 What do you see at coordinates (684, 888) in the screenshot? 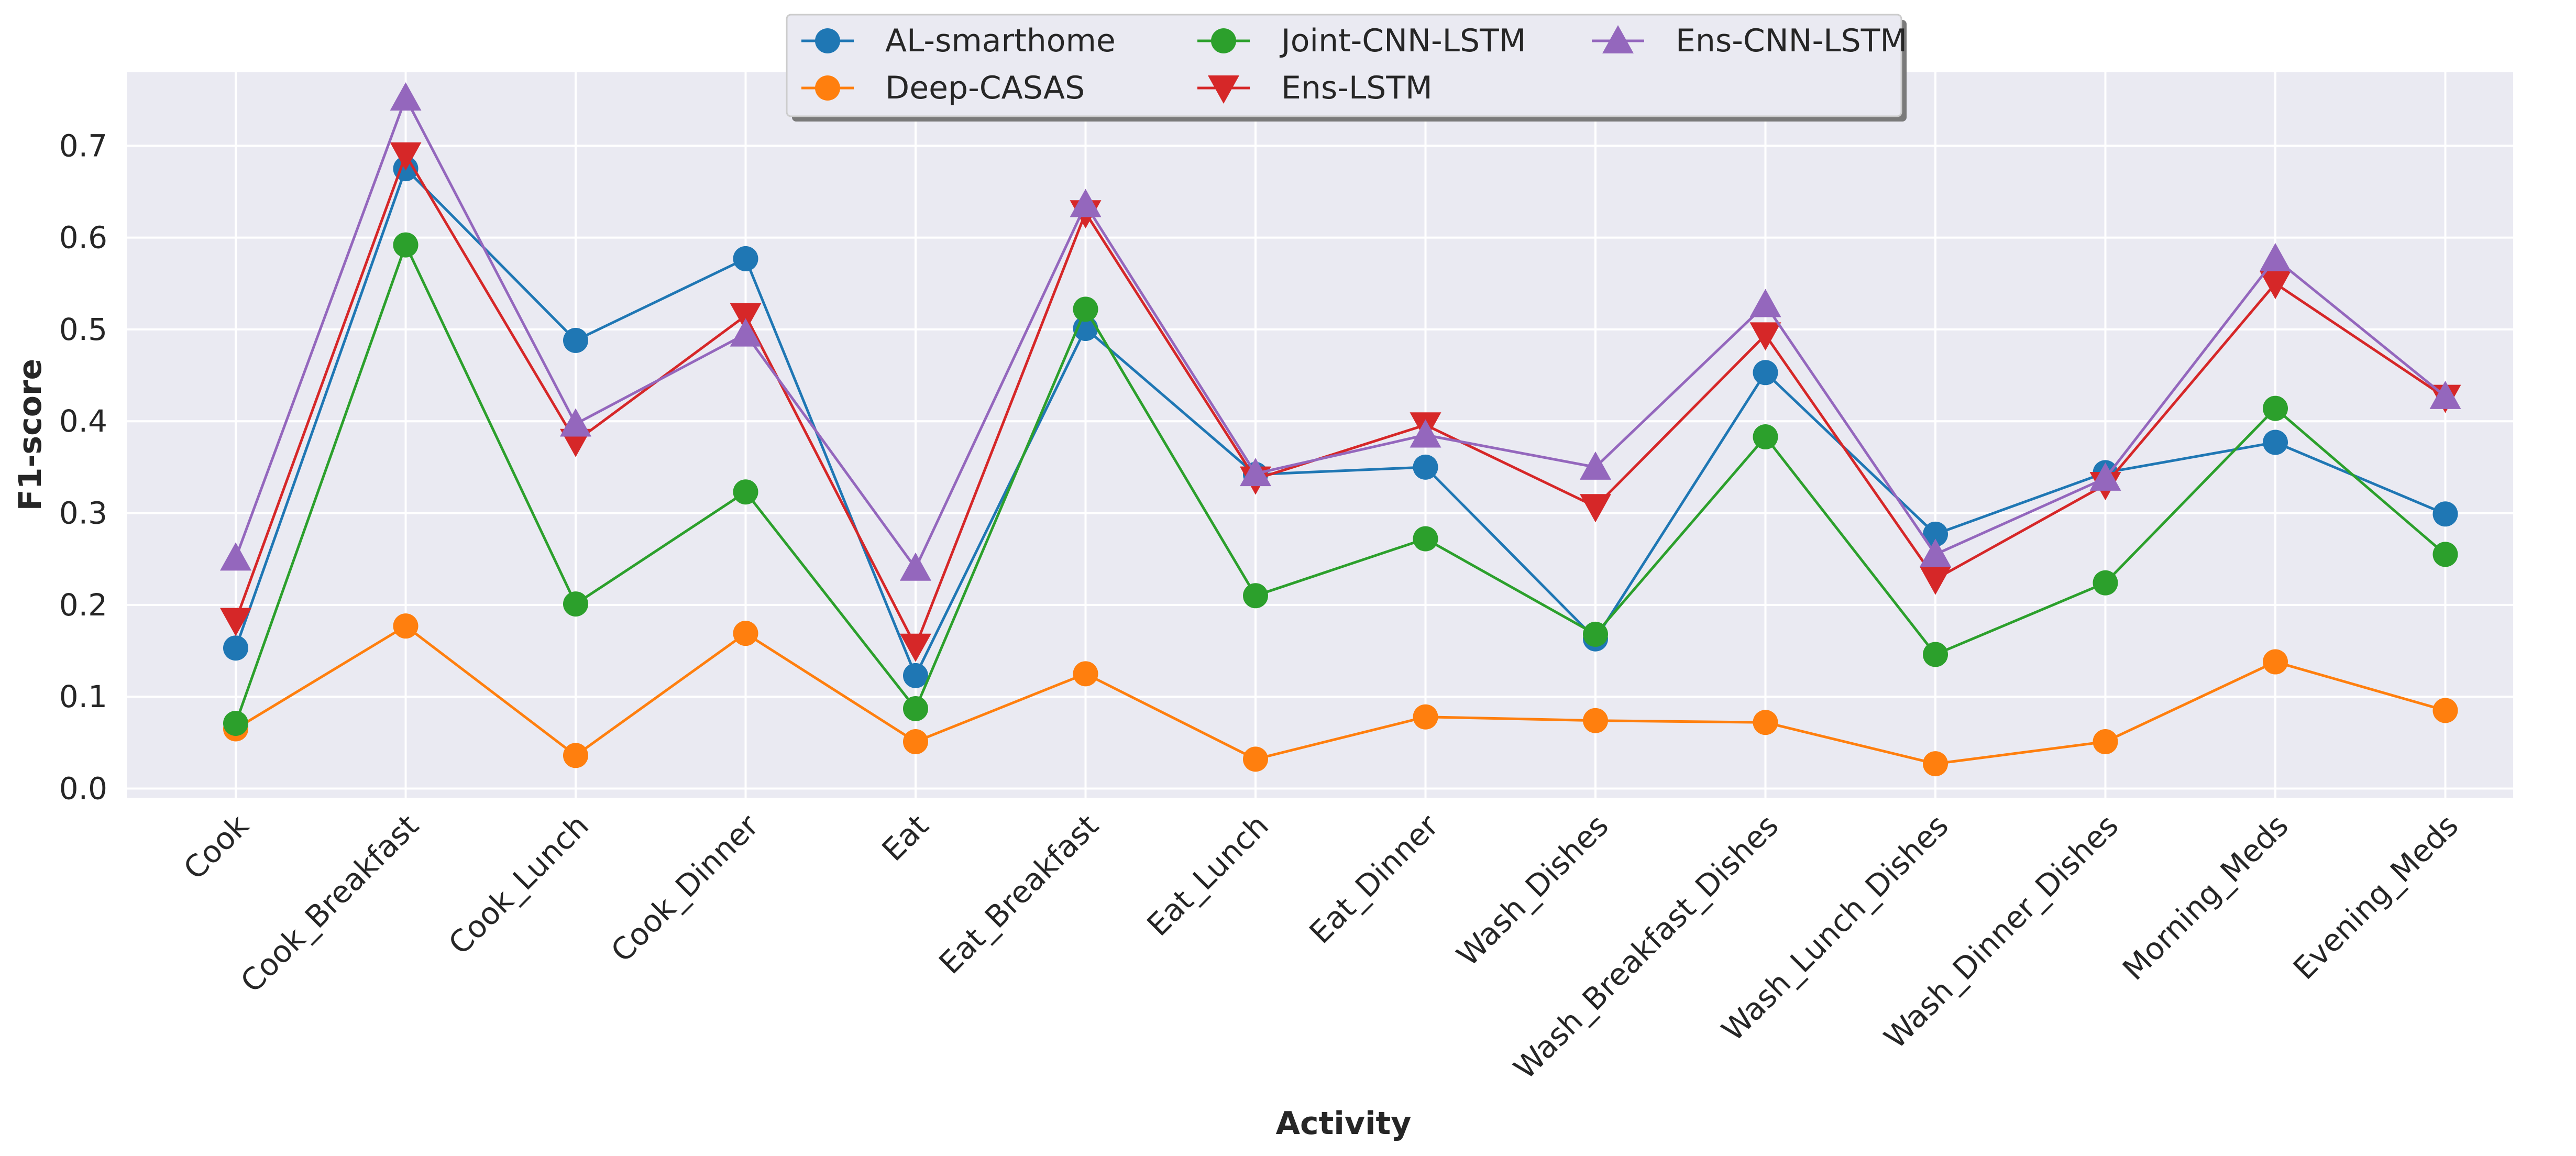
I see `x-tick-label: Cook_Dinner` at bounding box center [684, 888].